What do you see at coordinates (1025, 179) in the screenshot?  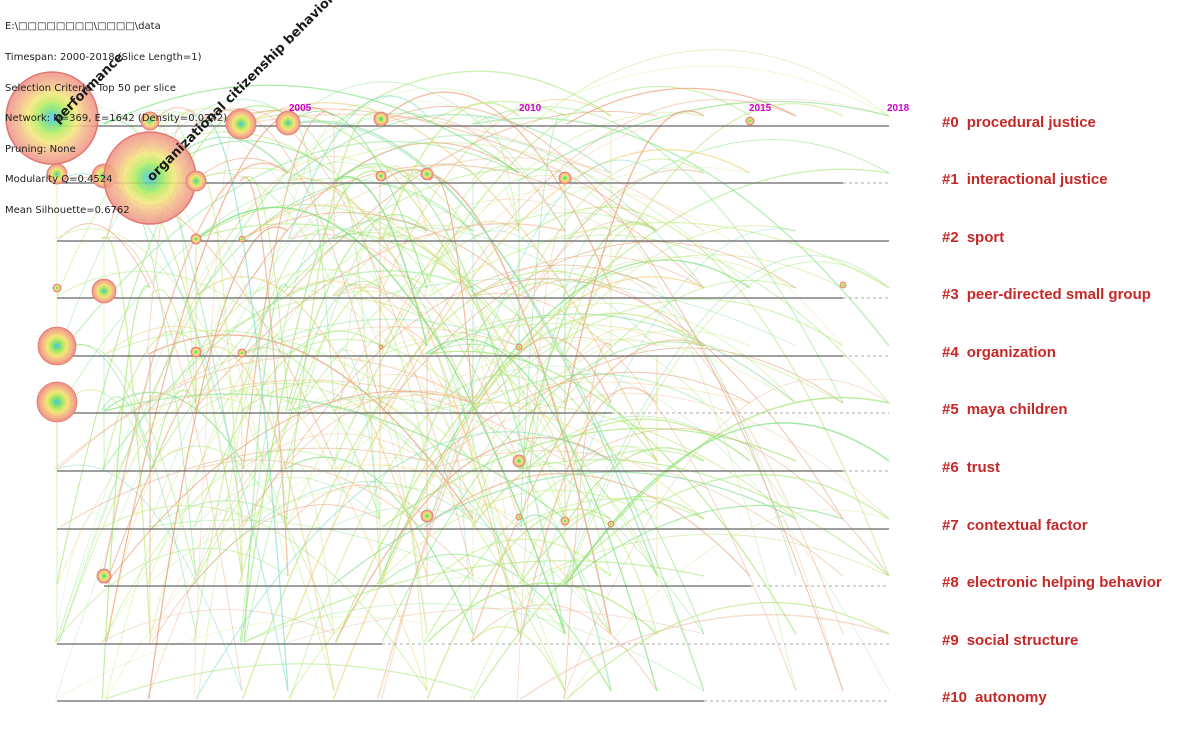 I see `cluster-label-1: #1 interactional justice` at bounding box center [1025, 179].